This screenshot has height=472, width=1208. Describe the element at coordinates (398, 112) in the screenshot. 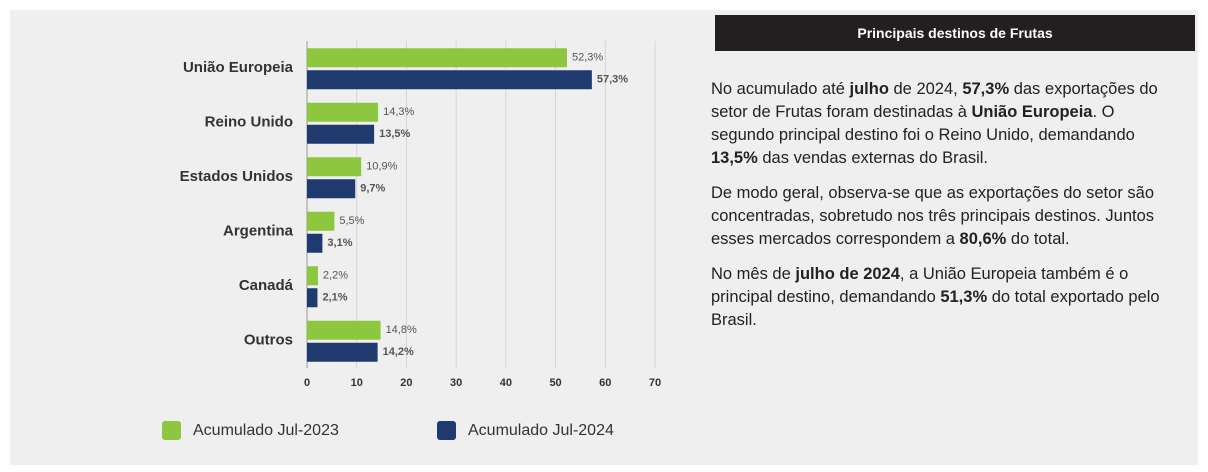

I see `value-label: 14,3%` at that location.